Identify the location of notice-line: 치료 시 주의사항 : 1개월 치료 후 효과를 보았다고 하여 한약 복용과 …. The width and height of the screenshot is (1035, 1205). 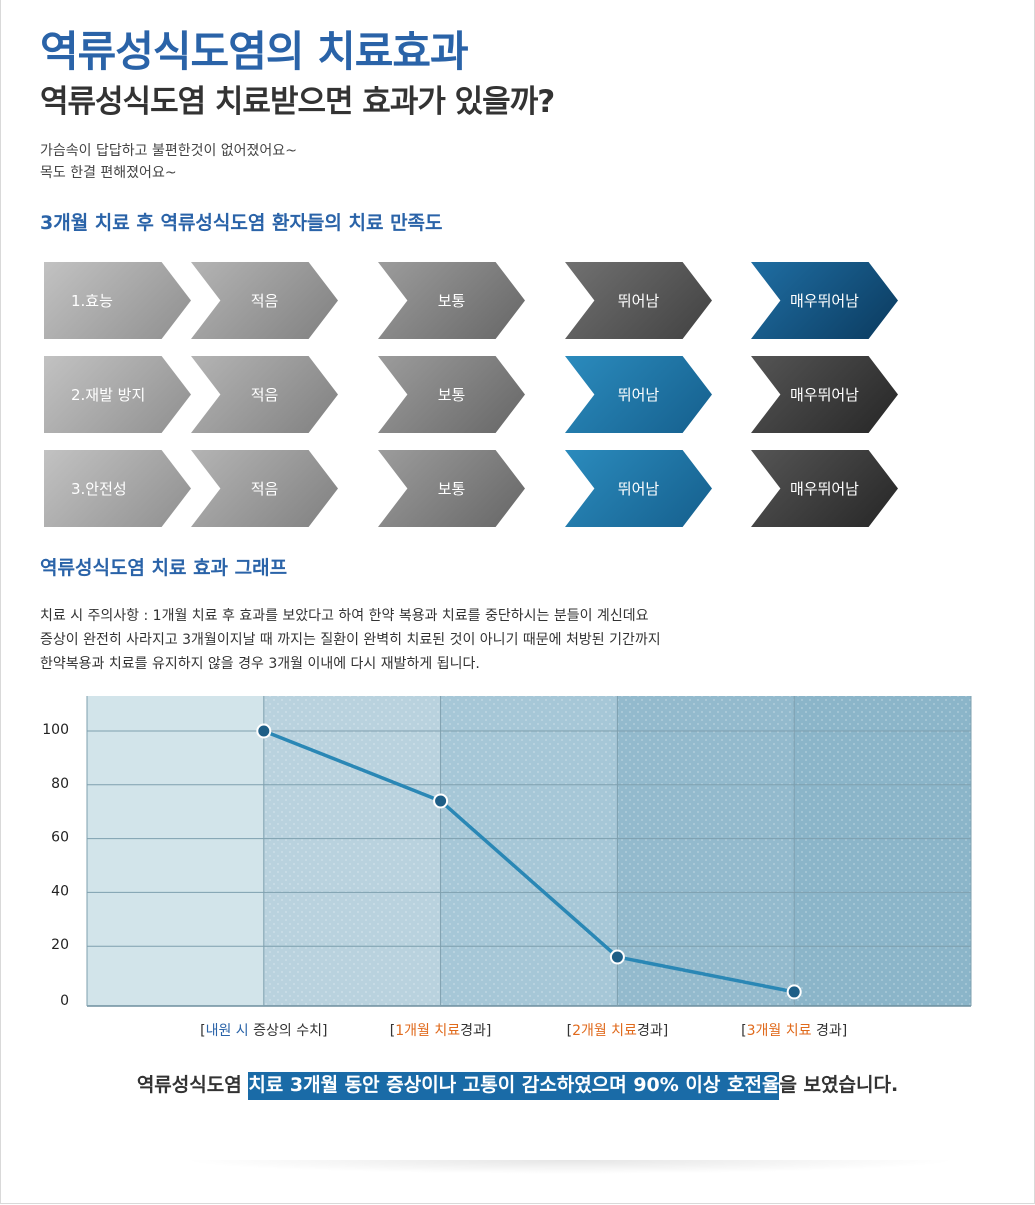
(344, 616).